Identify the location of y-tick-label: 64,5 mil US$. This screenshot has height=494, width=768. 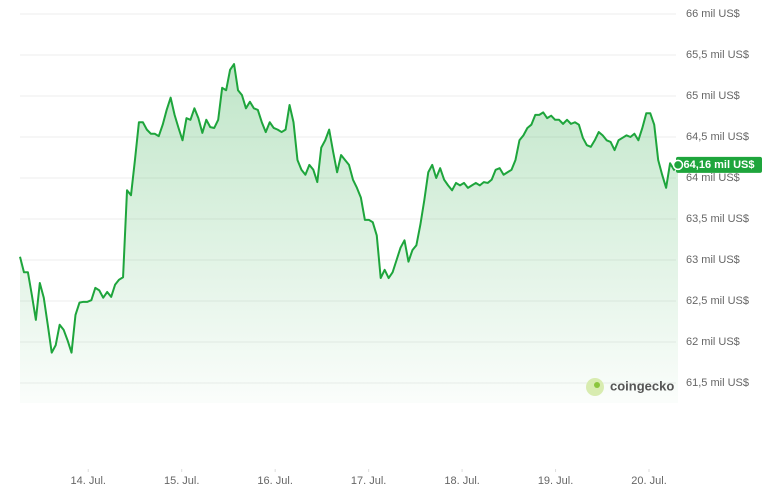
(717, 137).